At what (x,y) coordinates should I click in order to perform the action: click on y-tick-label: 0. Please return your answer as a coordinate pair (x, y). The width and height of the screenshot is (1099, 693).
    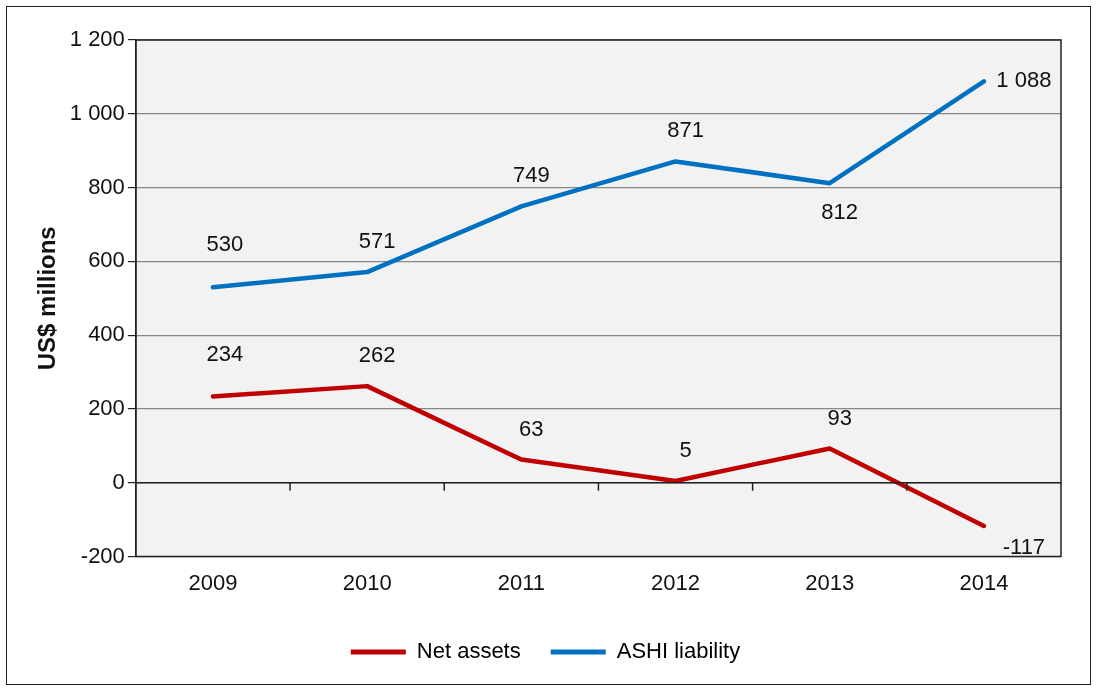
    Looking at the image, I should click on (118, 481).